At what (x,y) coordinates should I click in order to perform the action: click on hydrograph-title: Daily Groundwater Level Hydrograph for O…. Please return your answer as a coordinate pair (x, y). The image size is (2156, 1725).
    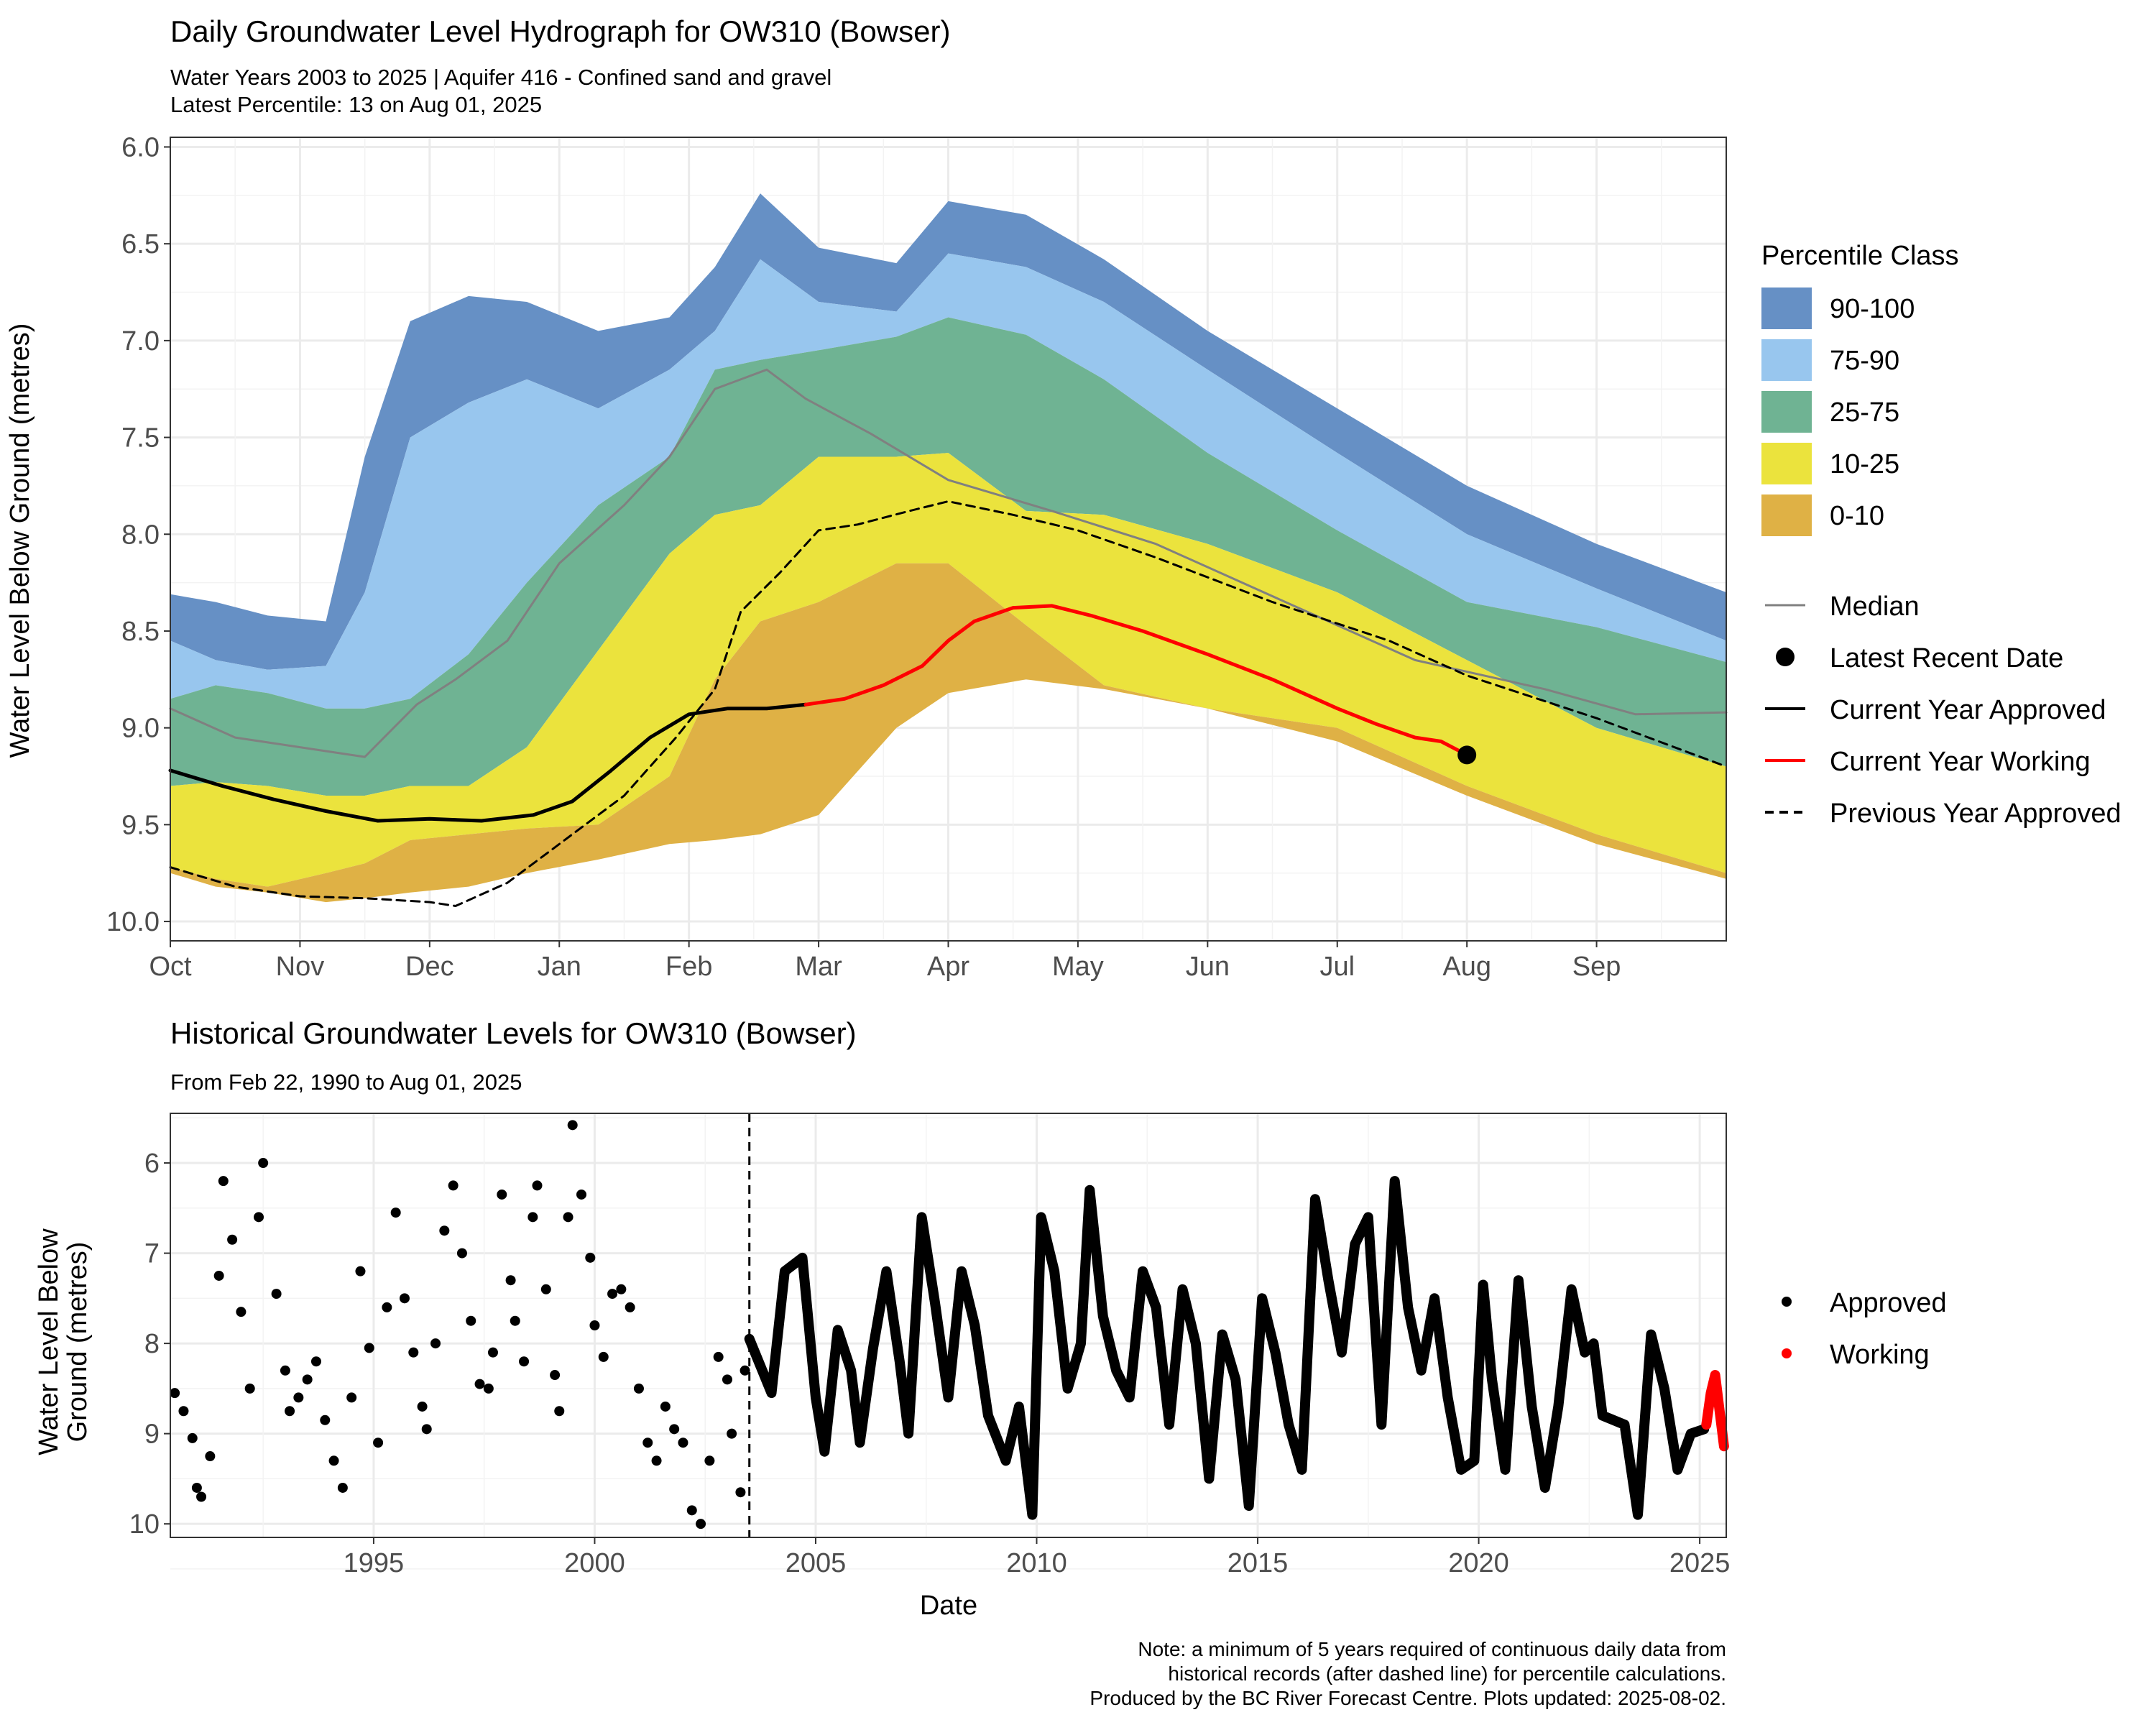
    Looking at the image, I should click on (560, 31).